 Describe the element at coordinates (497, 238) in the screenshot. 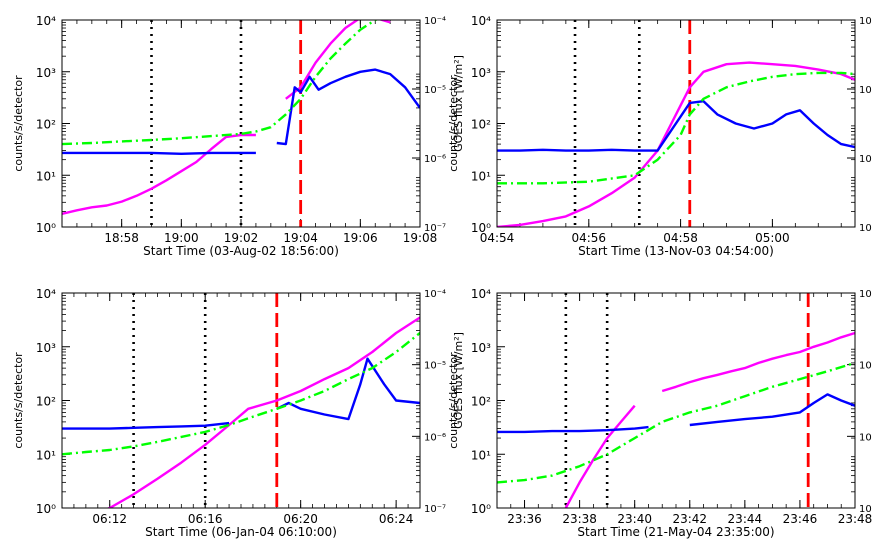

I see `x-tick-label: 04:54` at that location.